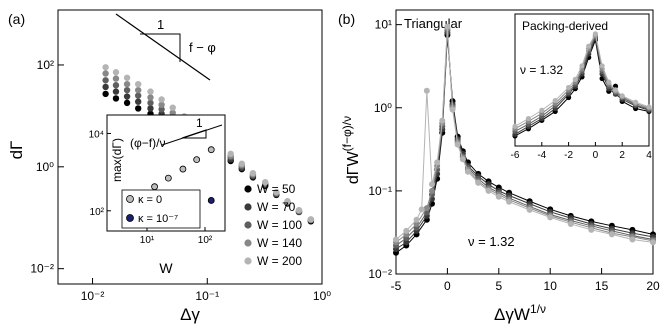 This screenshot has height=328, width=660. Describe the element at coordinates (447, 286) in the screenshot. I see `panel-b-x-tick-label: 0` at that location.